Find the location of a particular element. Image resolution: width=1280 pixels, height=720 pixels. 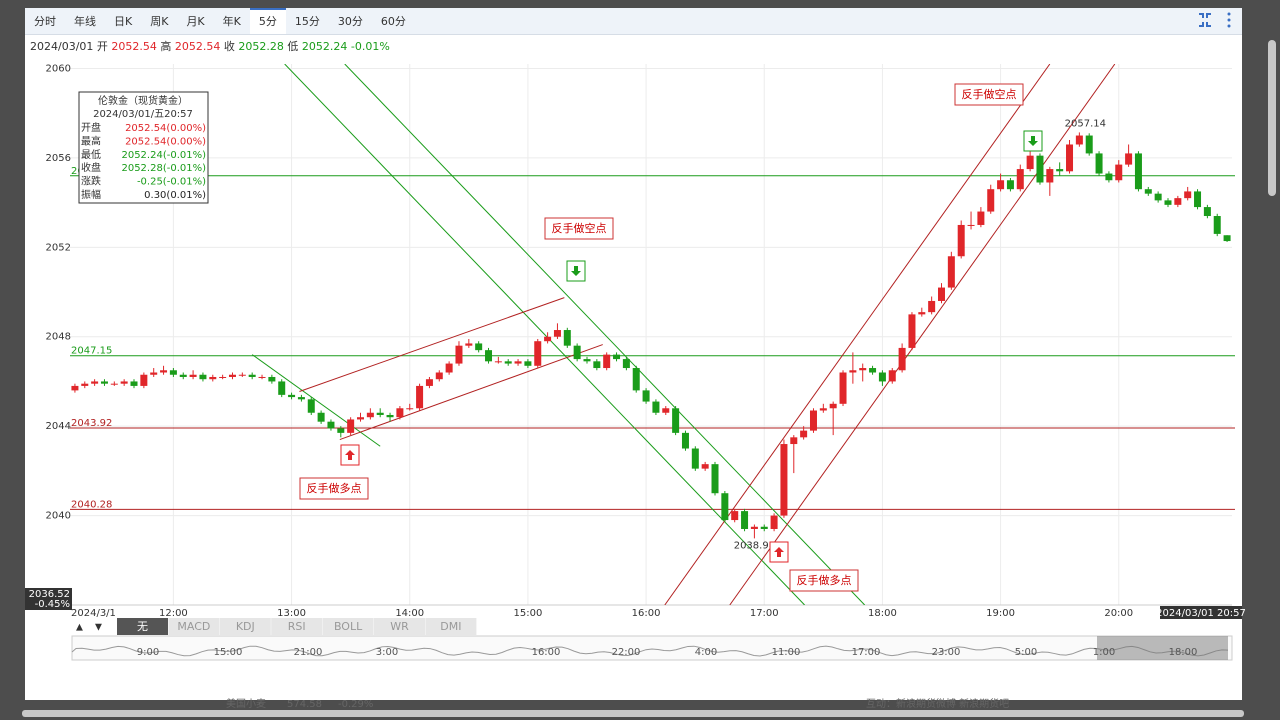

scrollbar-v is located at coordinates (1272, 118).